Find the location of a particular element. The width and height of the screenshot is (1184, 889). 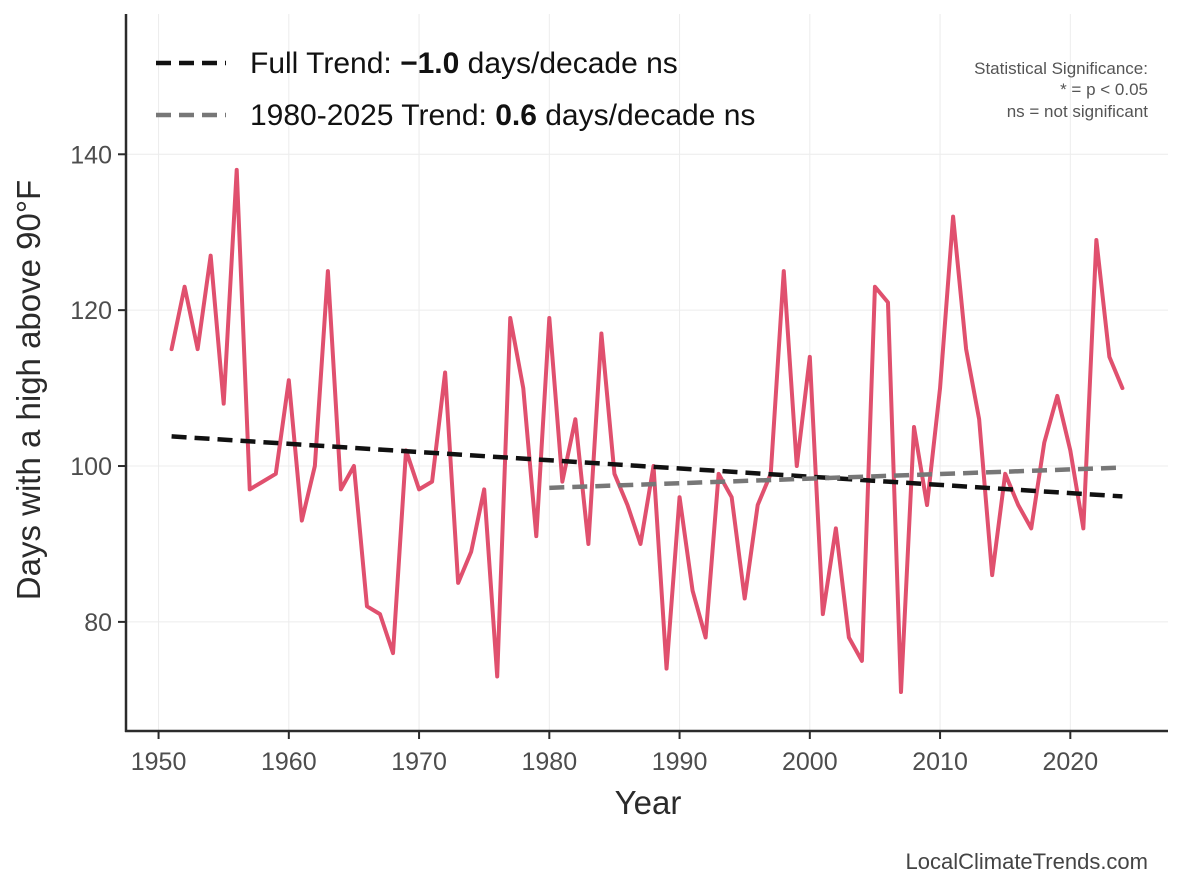

legend-full-prefix: Full Trend: is located at coordinates (325, 63).